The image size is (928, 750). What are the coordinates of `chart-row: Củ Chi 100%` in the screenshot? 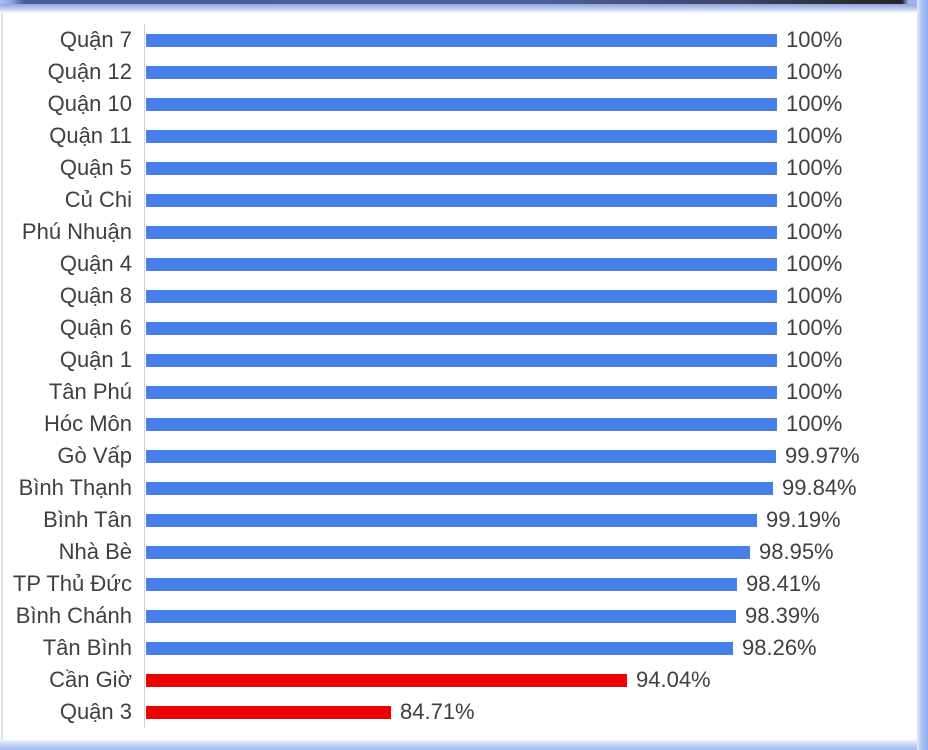 It's located at (458, 200).